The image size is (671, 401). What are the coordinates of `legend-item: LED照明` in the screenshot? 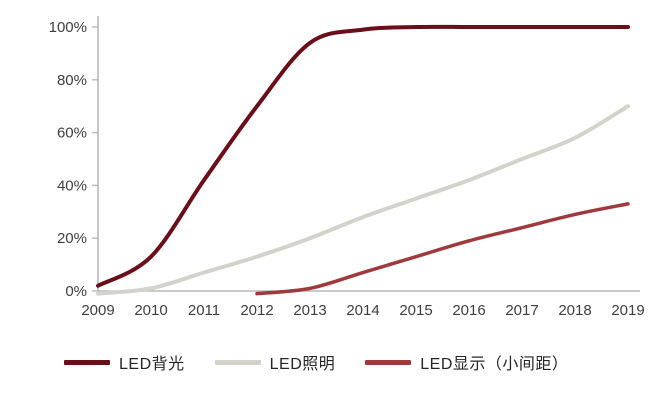 It's located at (275, 362).